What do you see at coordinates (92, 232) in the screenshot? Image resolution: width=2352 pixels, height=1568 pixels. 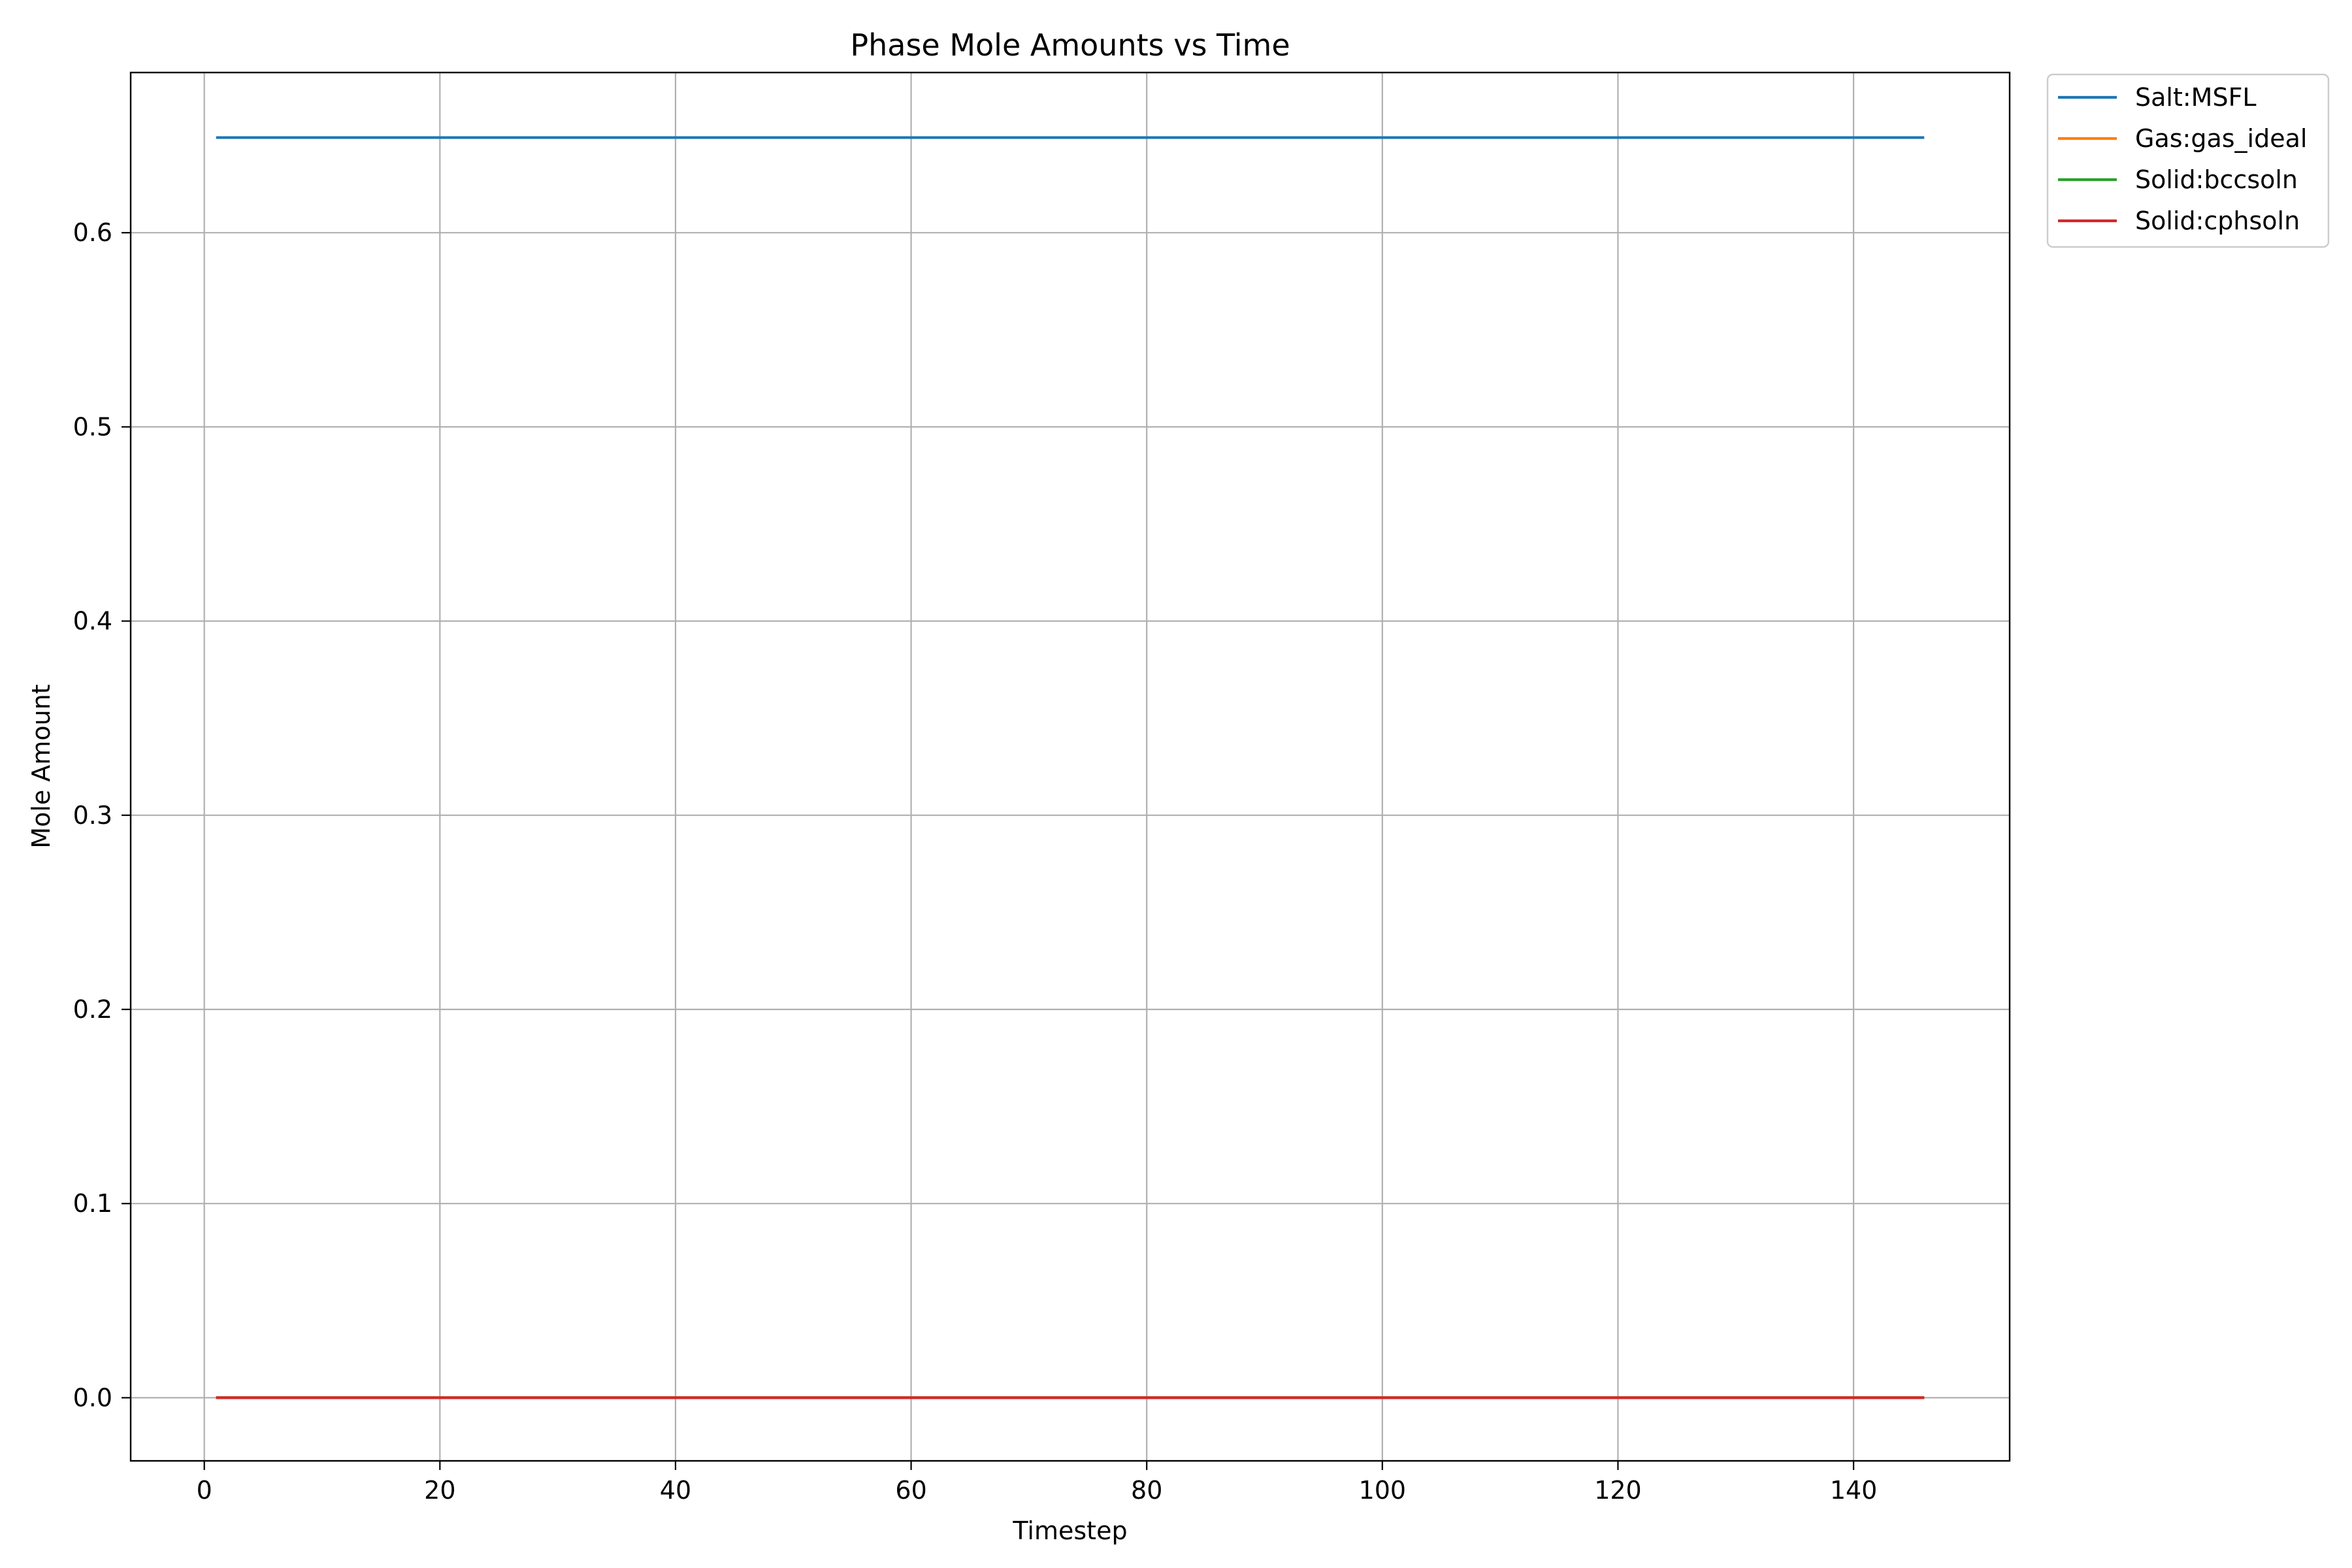 I see `y-tick-label: 0.6` at bounding box center [92, 232].